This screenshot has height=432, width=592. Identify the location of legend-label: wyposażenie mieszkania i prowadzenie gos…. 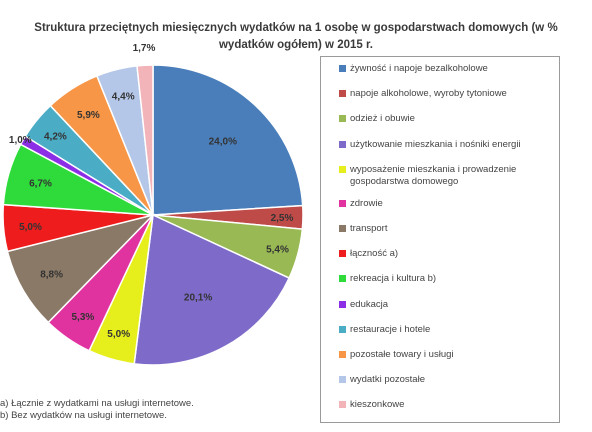
(433, 175).